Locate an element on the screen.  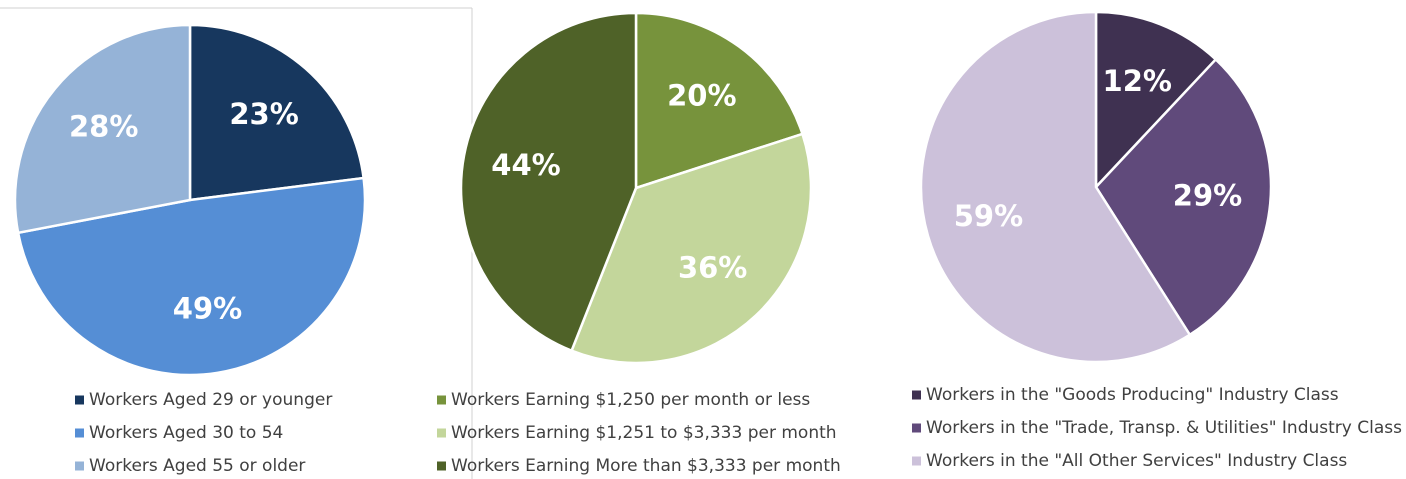
data-label: 20% is located at coordinates (701, 95).